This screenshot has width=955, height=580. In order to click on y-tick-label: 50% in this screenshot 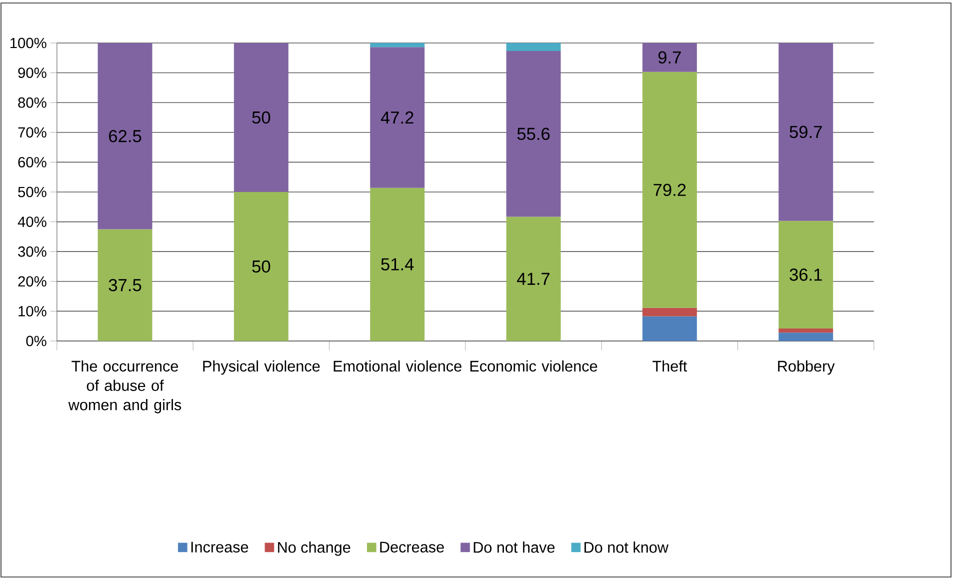, I will do `click(32, 192)`.